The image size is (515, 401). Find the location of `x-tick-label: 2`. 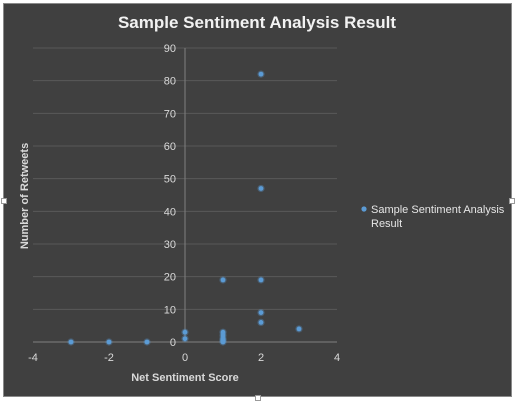

x-tick-label: 2 is located at coordinates (261, 358).